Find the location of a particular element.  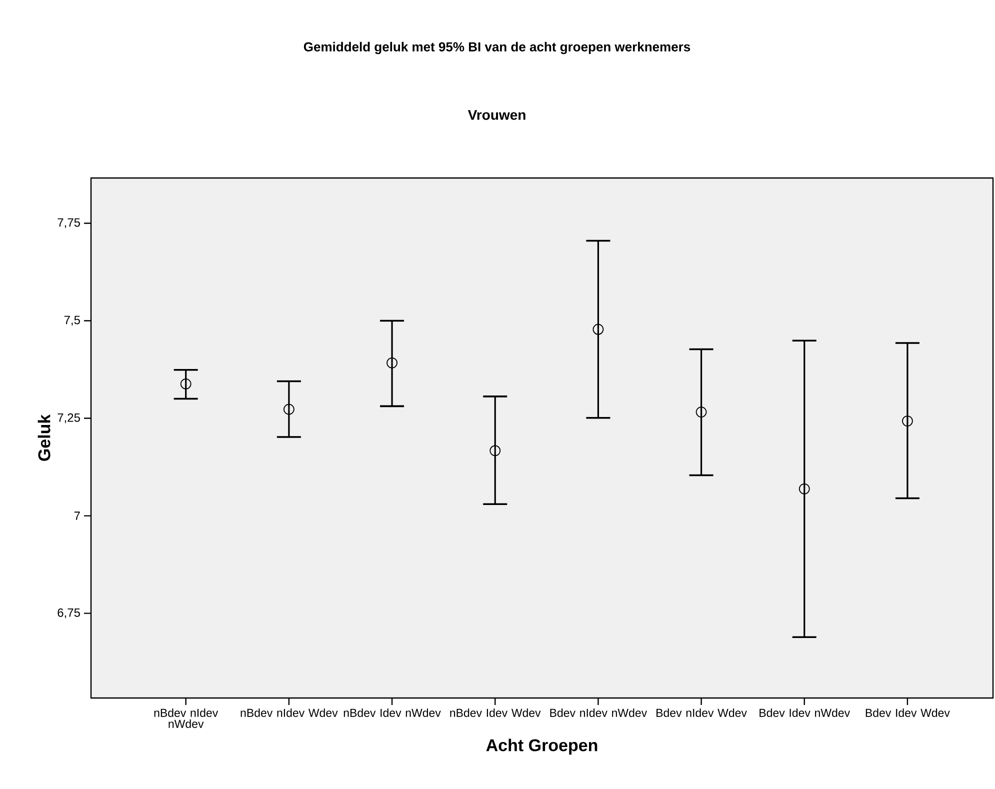

x-tick-label: nBdev nIdev Wdev is located at coordinates (289, 712).